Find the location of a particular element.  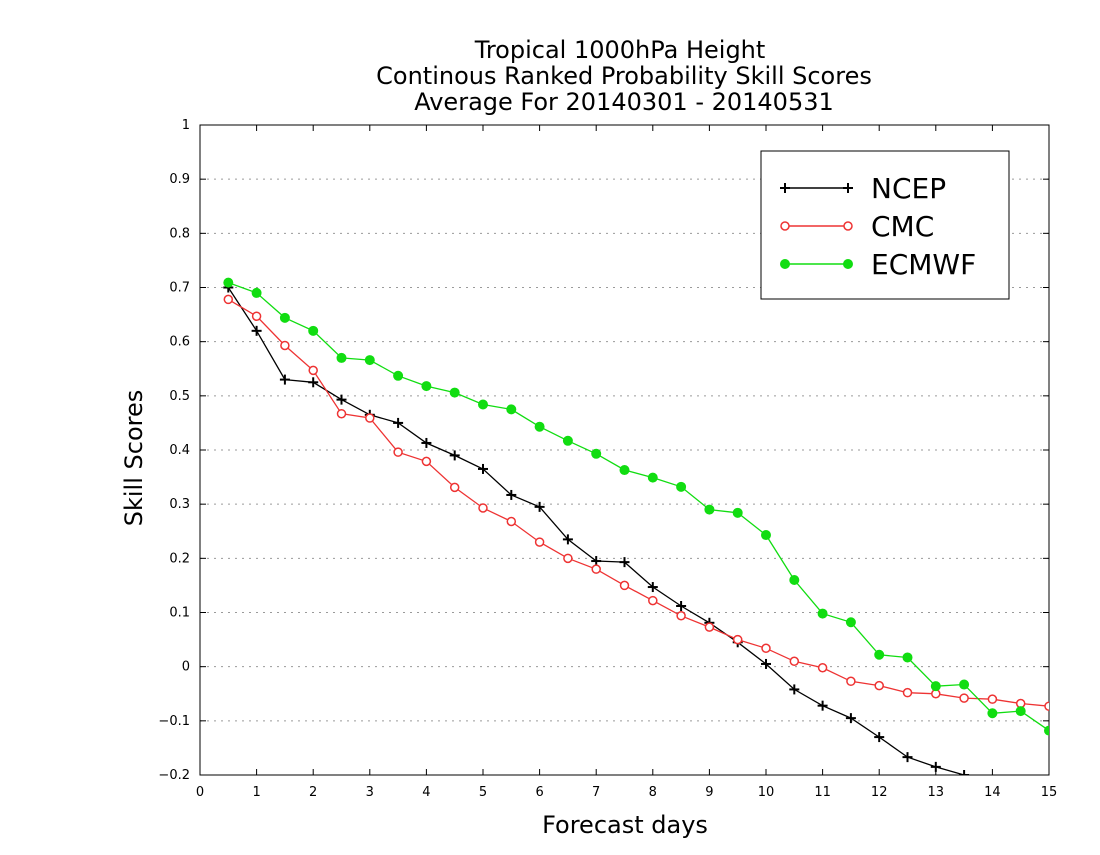

legend-item-ecmwf: ECMWF is located at coordinates (878, 264).